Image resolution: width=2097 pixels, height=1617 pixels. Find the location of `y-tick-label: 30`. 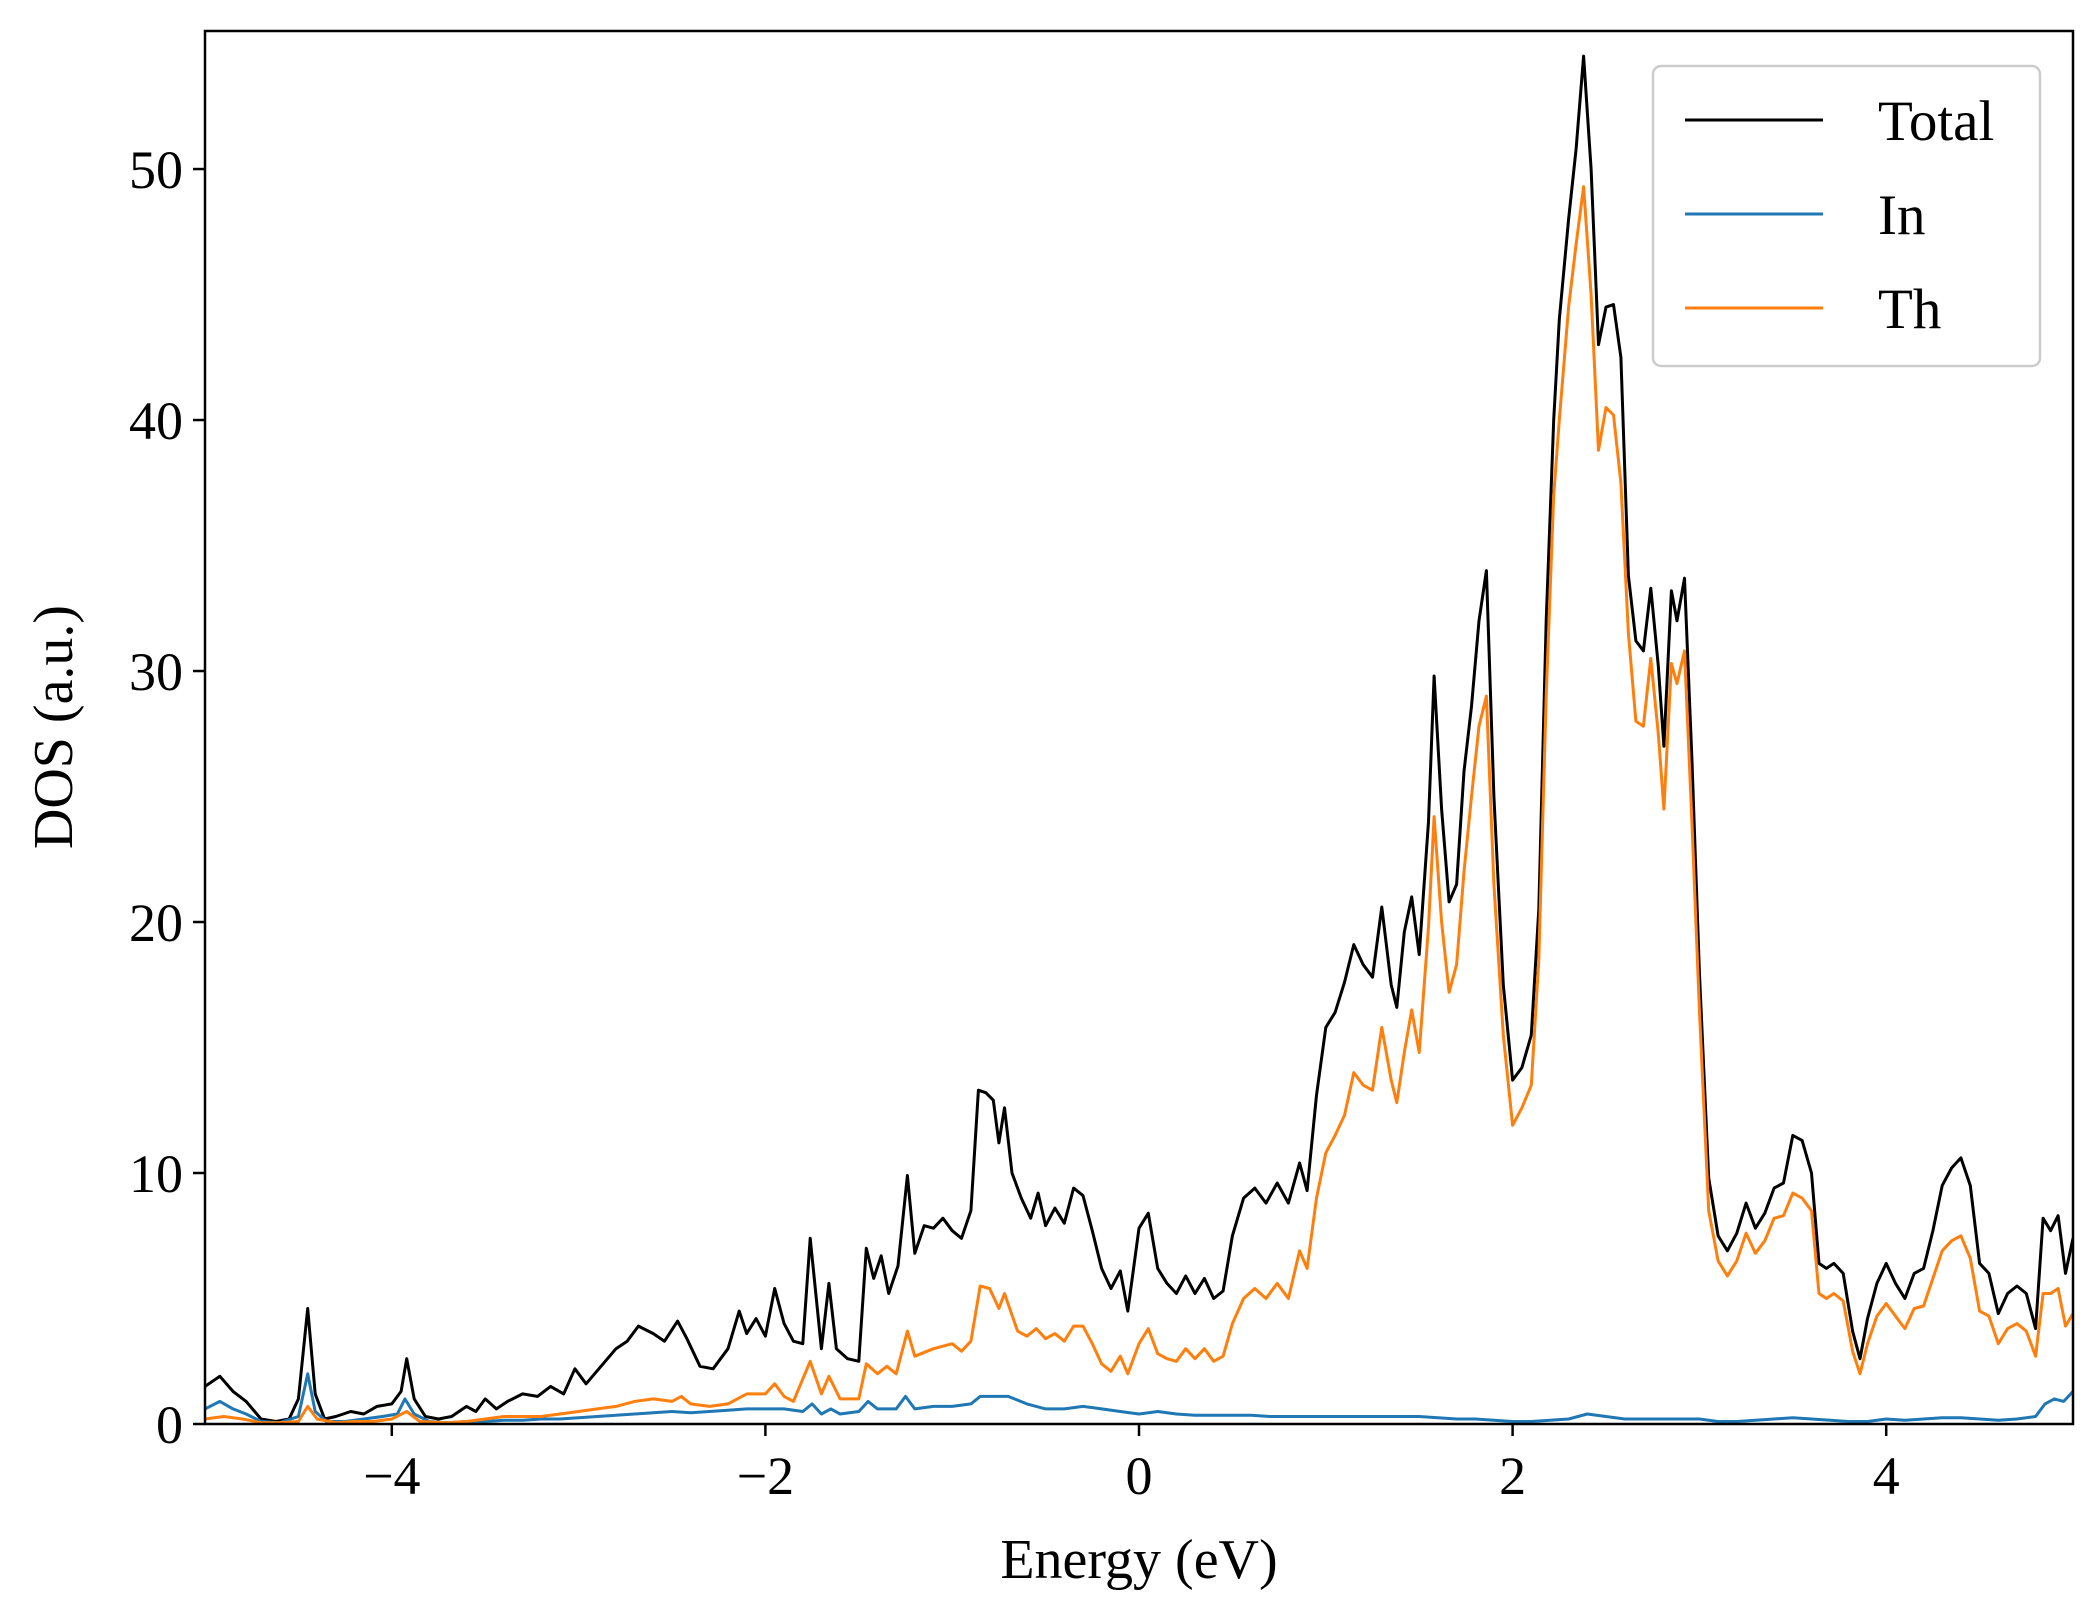

y-tick-label: 30 is located at coordinates (156, 672).